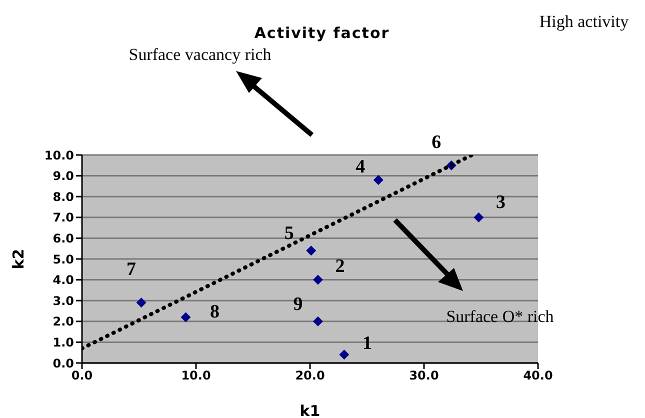  I want to click on x-tick-label: 30.0, so click(424, 375).